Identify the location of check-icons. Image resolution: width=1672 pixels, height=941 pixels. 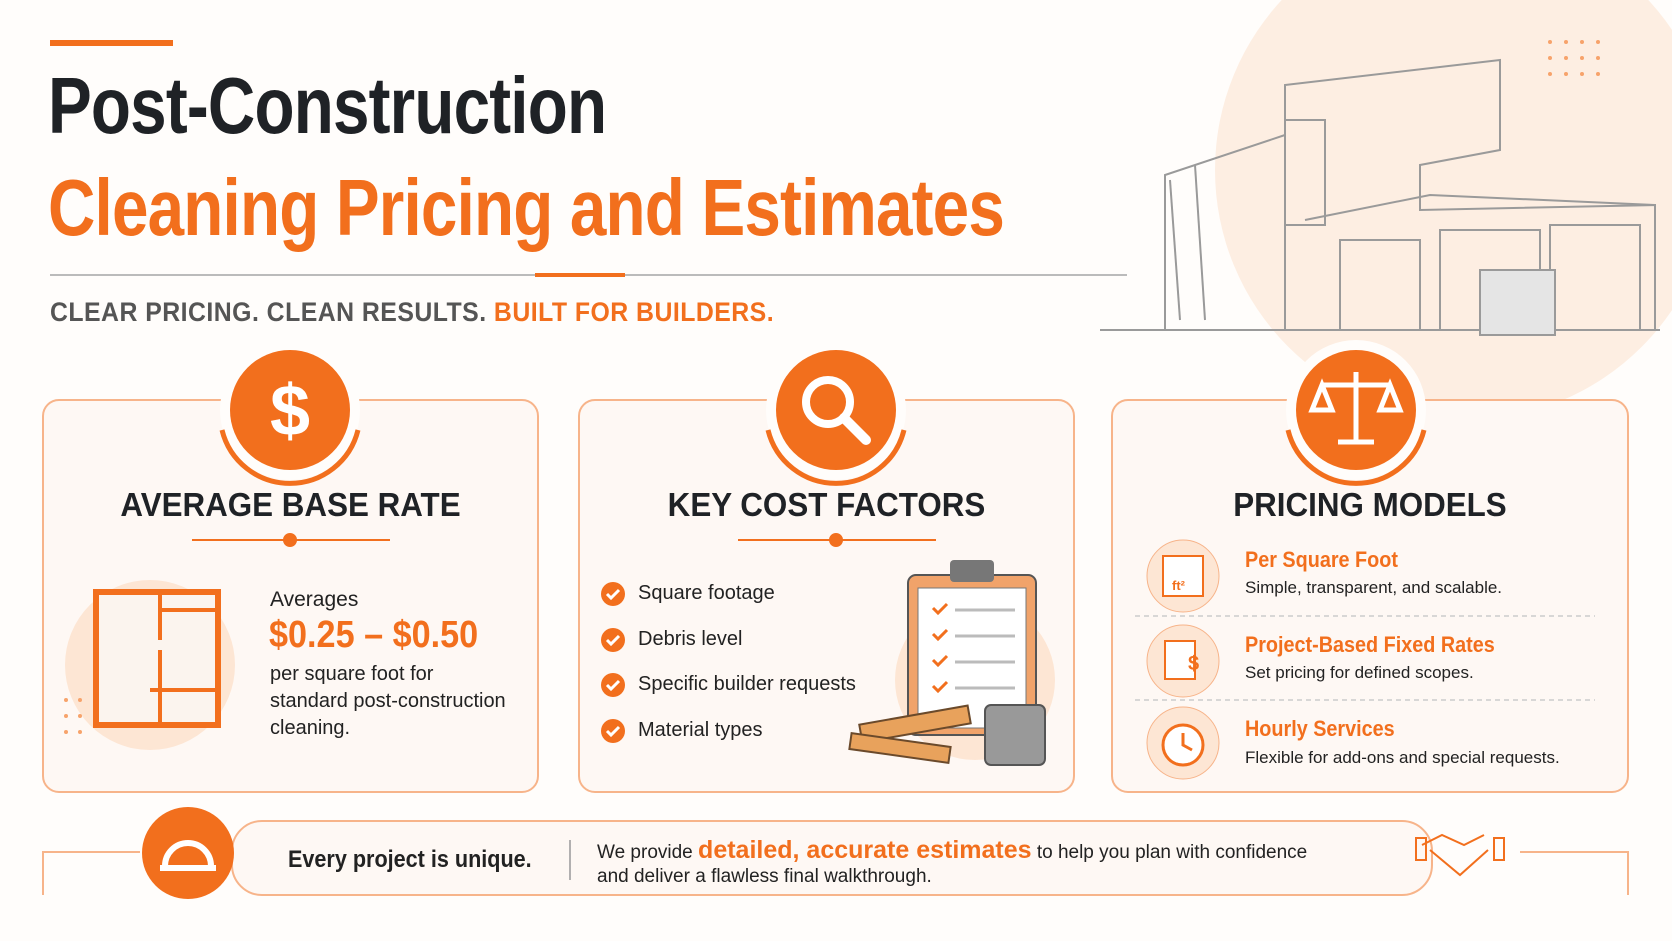
(613, 662).